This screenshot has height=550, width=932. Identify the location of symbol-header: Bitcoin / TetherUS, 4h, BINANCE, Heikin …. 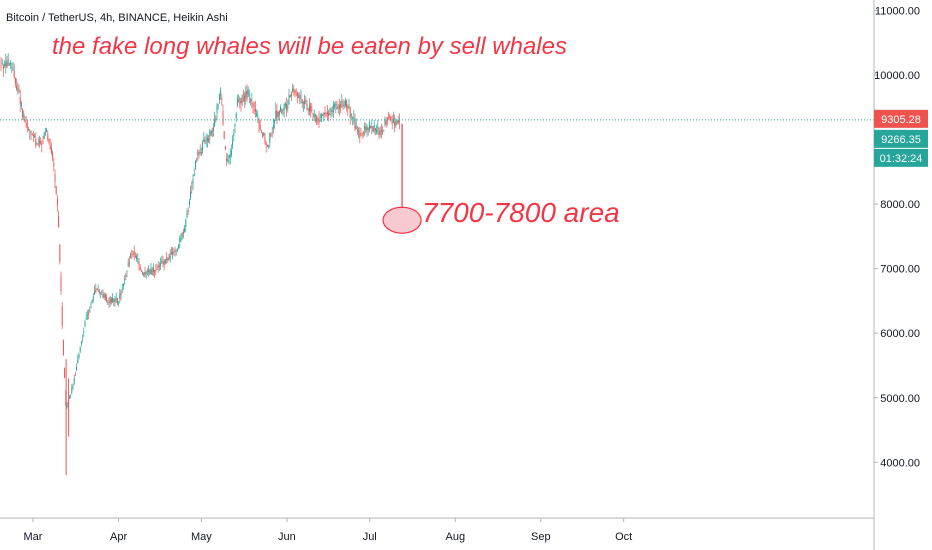
(117, 18).